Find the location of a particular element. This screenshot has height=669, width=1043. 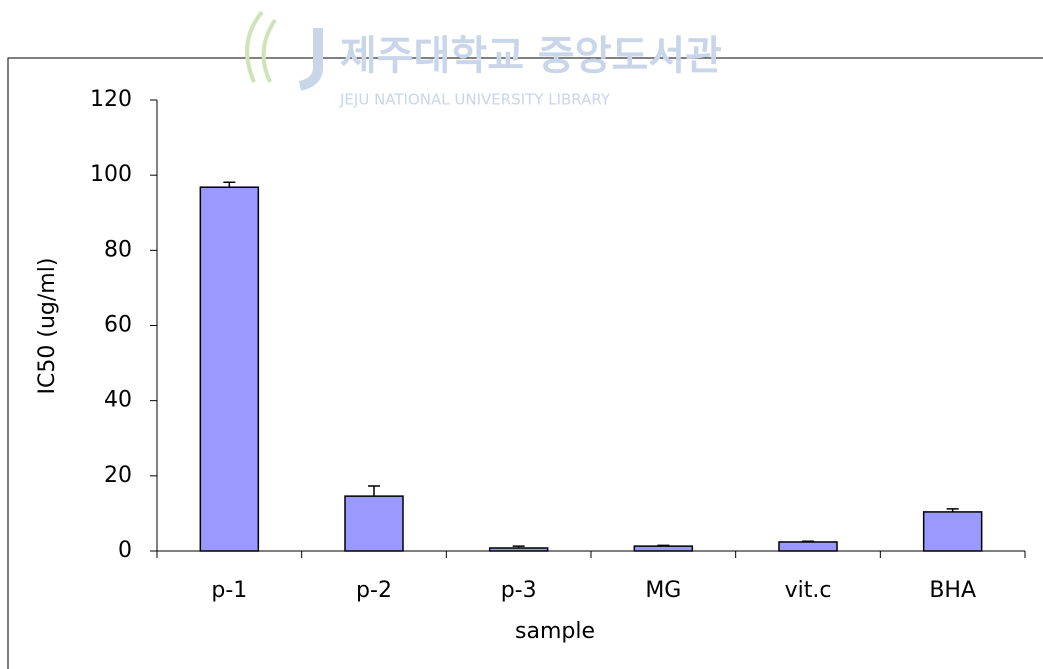

x-tick-label: p-2 is located at coordinates (374, 590).